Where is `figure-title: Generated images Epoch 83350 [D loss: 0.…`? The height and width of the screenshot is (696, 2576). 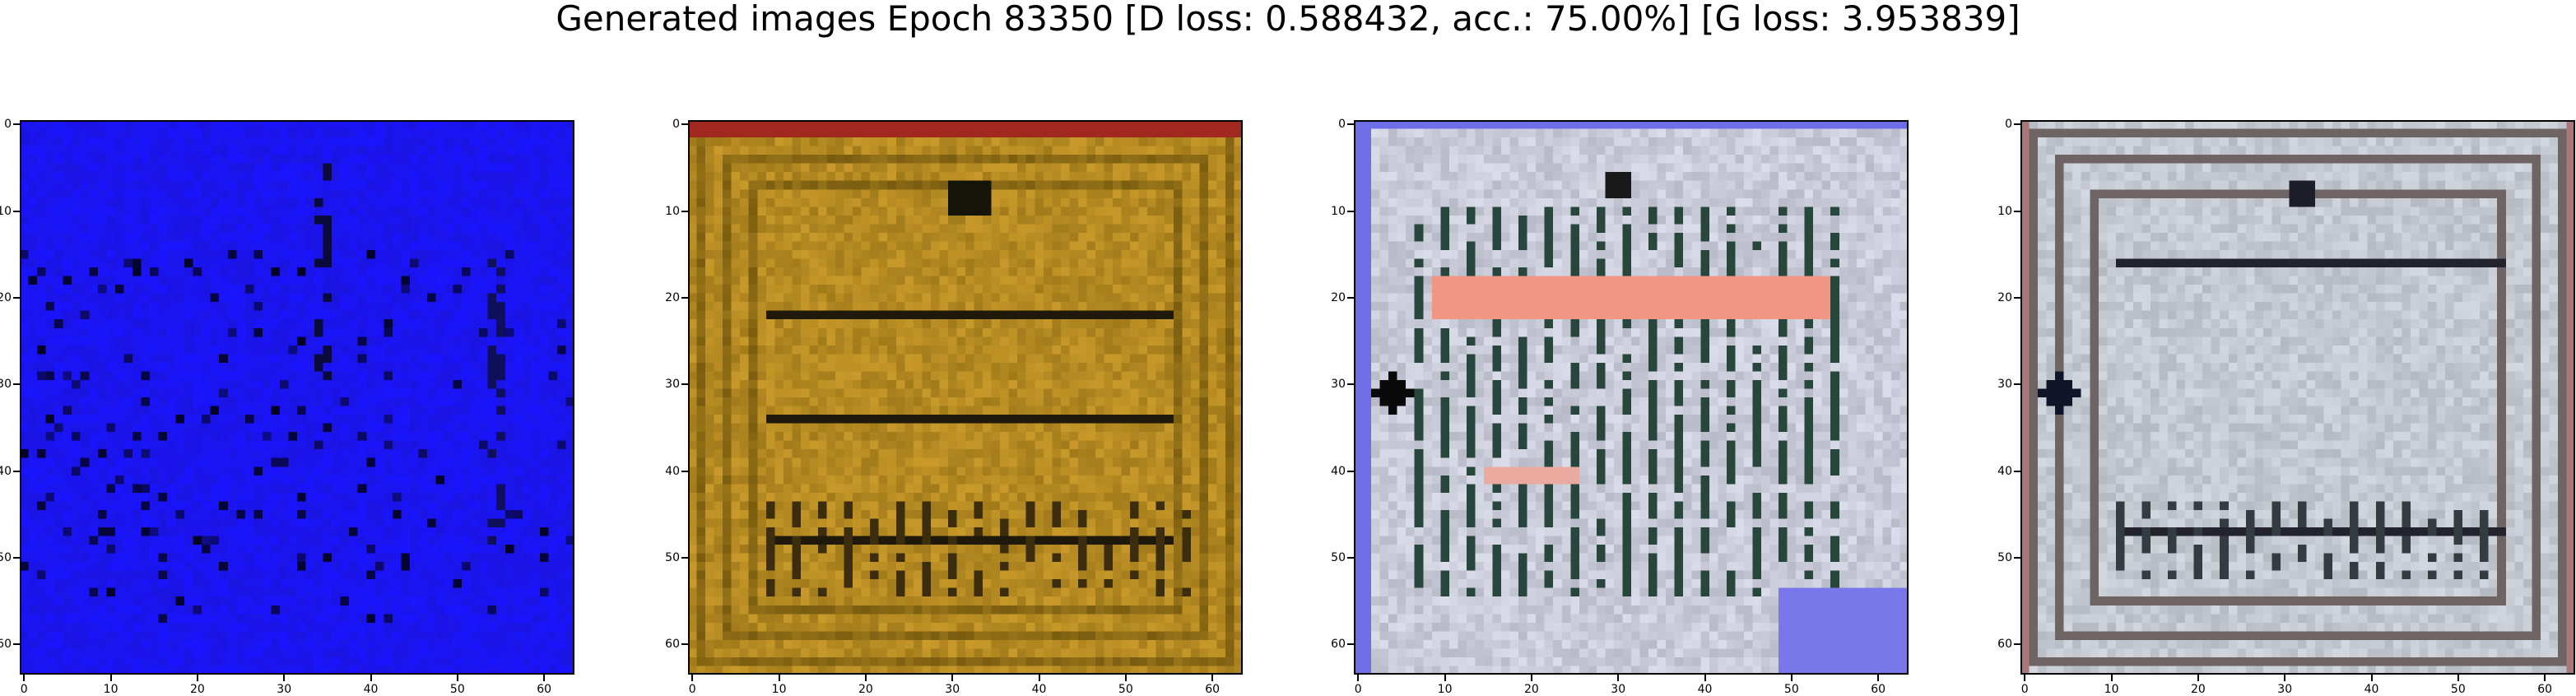
figure-title: Generated images Epoch 83350 [D loss: 0.… is located at coordinates (1288, 19).